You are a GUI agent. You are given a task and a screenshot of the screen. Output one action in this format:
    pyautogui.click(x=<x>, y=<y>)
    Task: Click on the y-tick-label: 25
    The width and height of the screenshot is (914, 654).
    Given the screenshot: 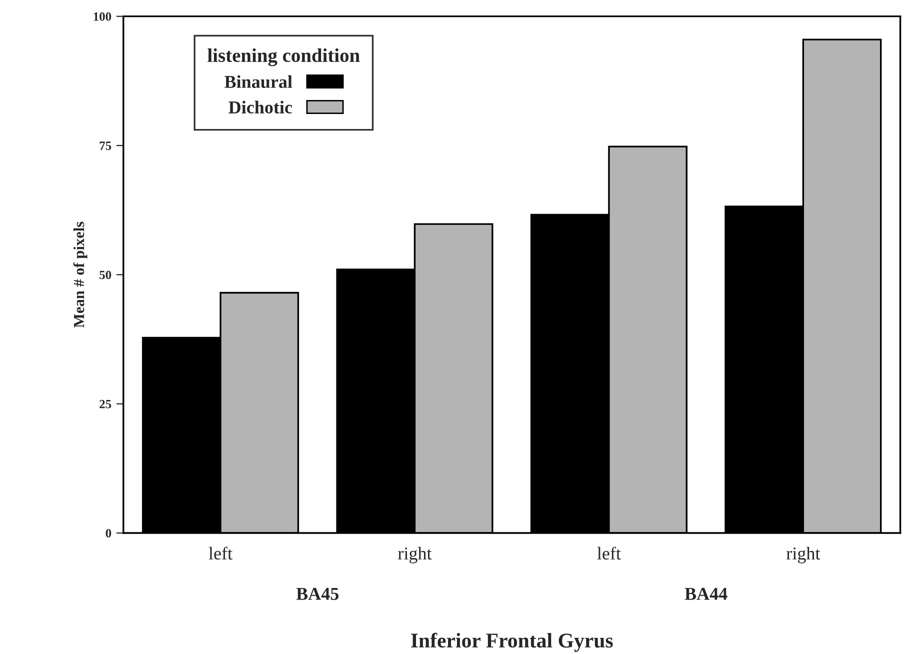 What is the action you would take?
    pyautogui.click(x=106, y=404)
    